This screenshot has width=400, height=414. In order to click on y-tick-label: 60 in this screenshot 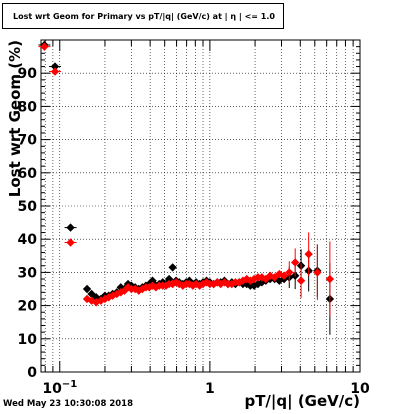, I will do `click(28, 174)`.